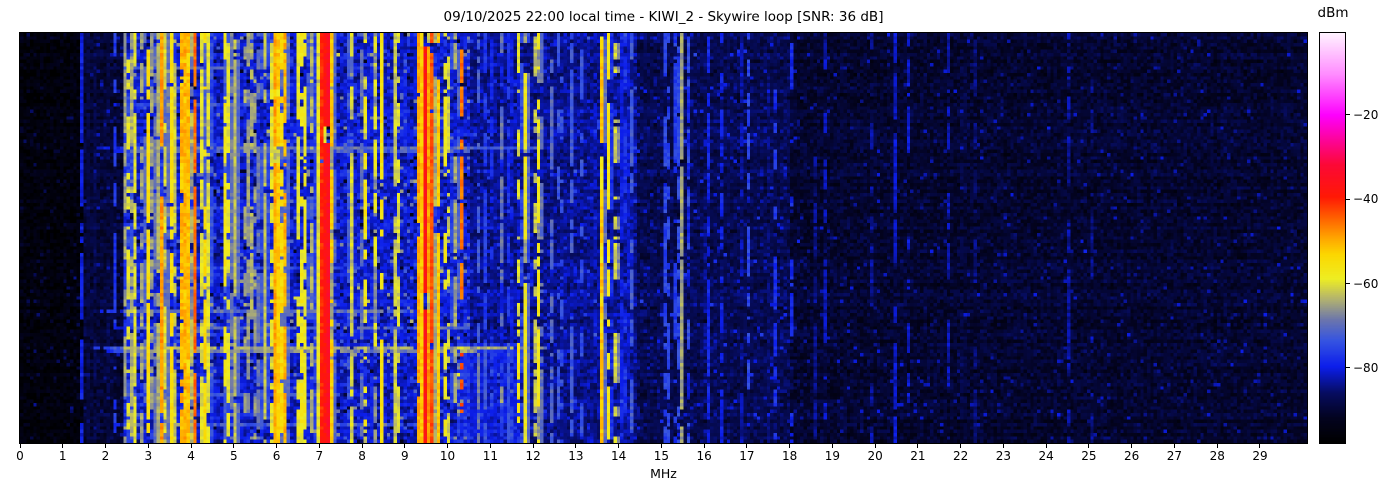 This screenshot has height=500, width=1400. What do you see at coordinates (1003, 456) in the screenshot?
I see `x-tick-label: 23` at bounding box center [1003, 456].